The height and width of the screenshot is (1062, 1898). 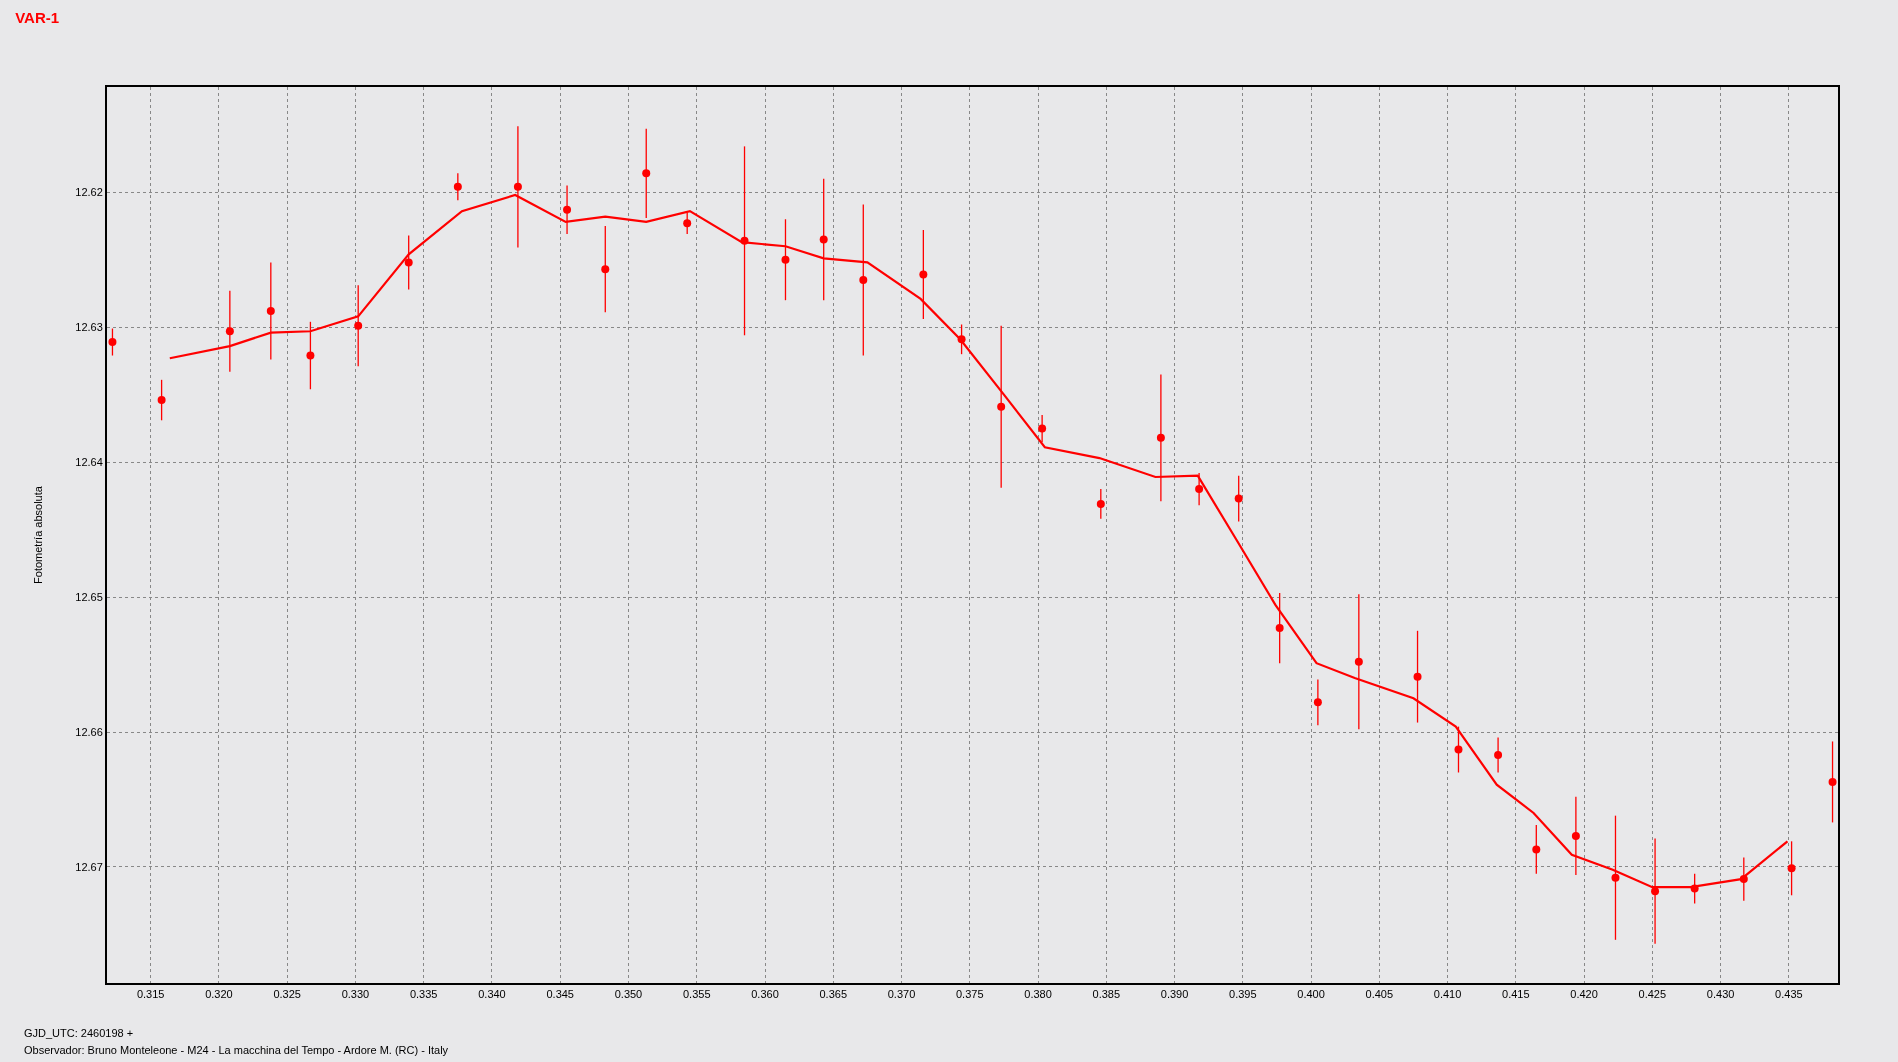 What do you see at coordinates (355, 994) in the screenshot?
I see `x-tick-label: 0.330` at bounding box center [355, 994].